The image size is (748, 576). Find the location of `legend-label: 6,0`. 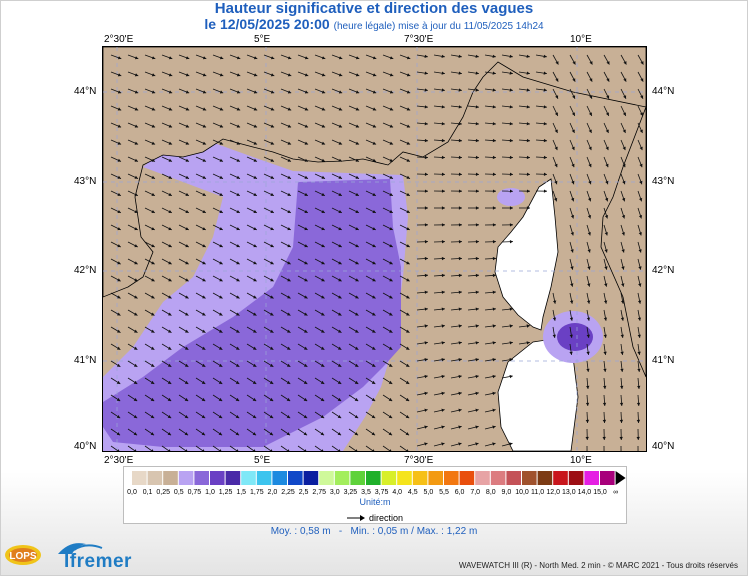

legend-label: 6,0 is located at coordinates (460, 492).